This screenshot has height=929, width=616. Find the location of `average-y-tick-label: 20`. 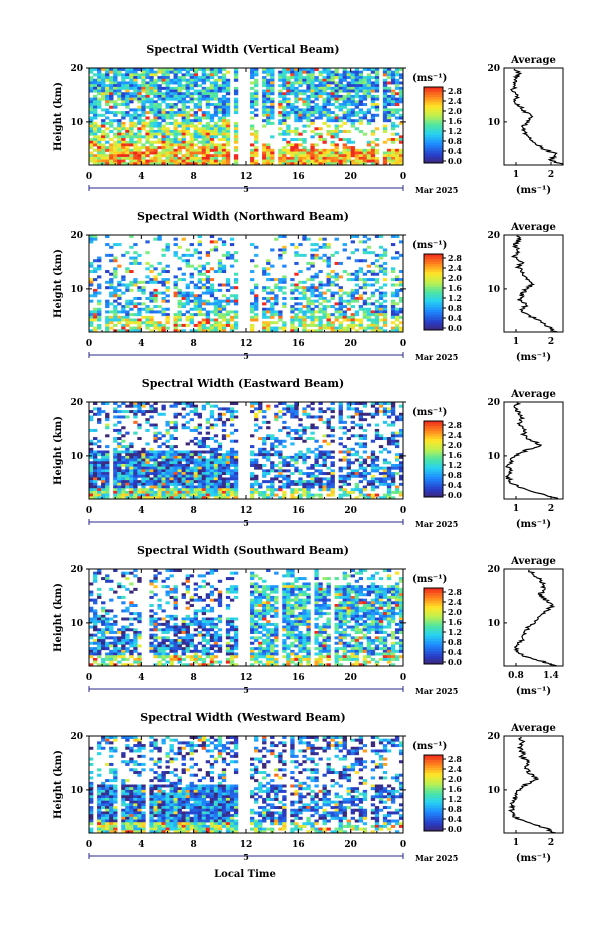

average-y-tick-label: 20 is located at coordinates (493, 69).